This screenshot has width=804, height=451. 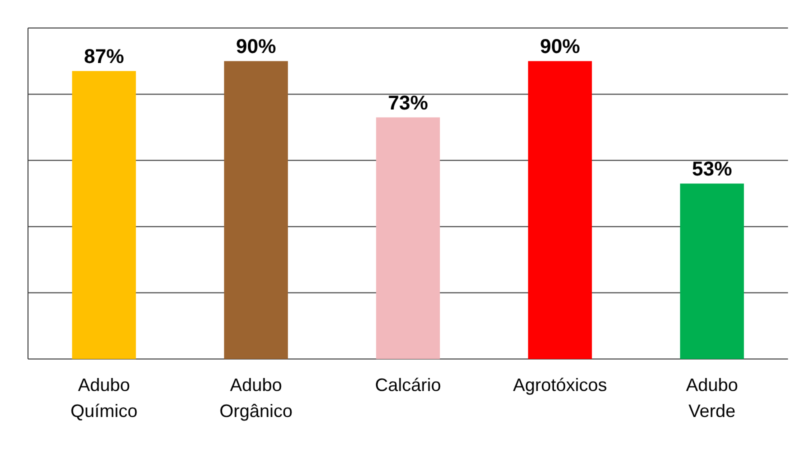 What do you see at coordinates (104, 398) in the screenshot?
I see `x-tick-label: Adubo Químico` at bounding box center [104, 398].